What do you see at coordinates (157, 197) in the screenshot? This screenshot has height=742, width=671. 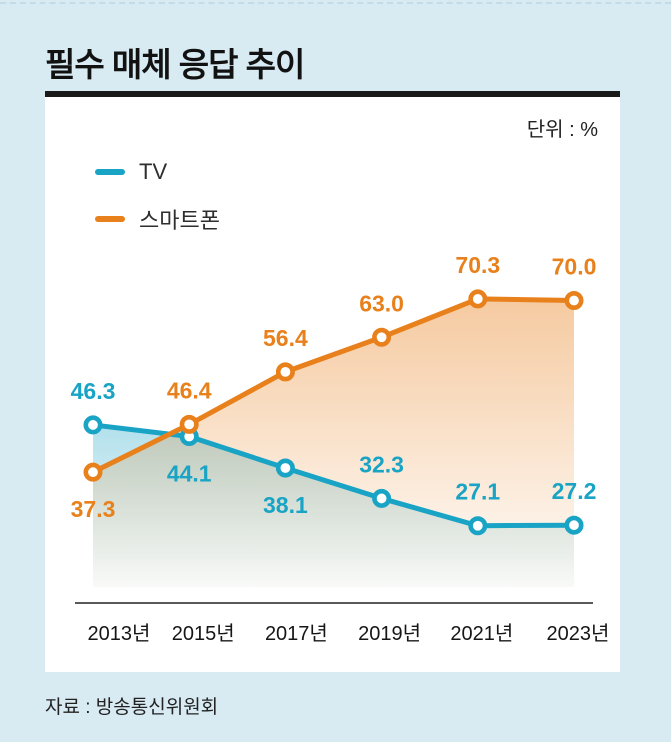 I see `legend: TV 스마트폰` at bounding box center [157, 197].